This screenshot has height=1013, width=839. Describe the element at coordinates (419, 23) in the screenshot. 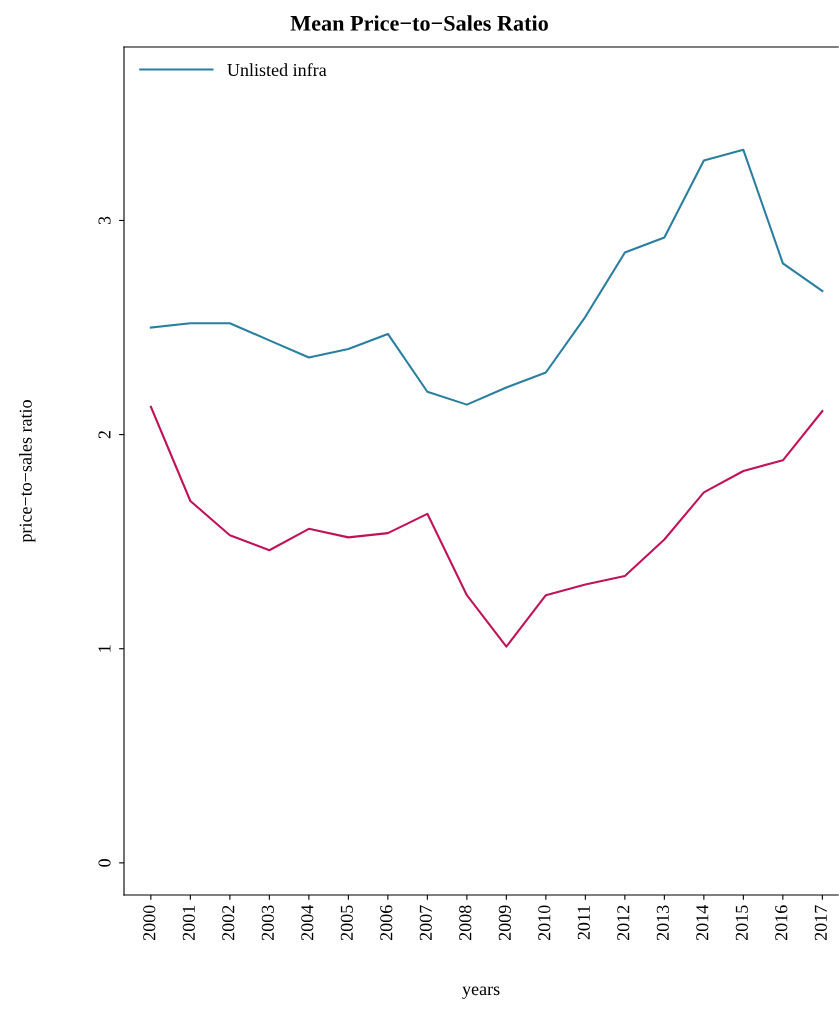

I see `chart-title: Mean Price−to−Sales Ratio` at that location.